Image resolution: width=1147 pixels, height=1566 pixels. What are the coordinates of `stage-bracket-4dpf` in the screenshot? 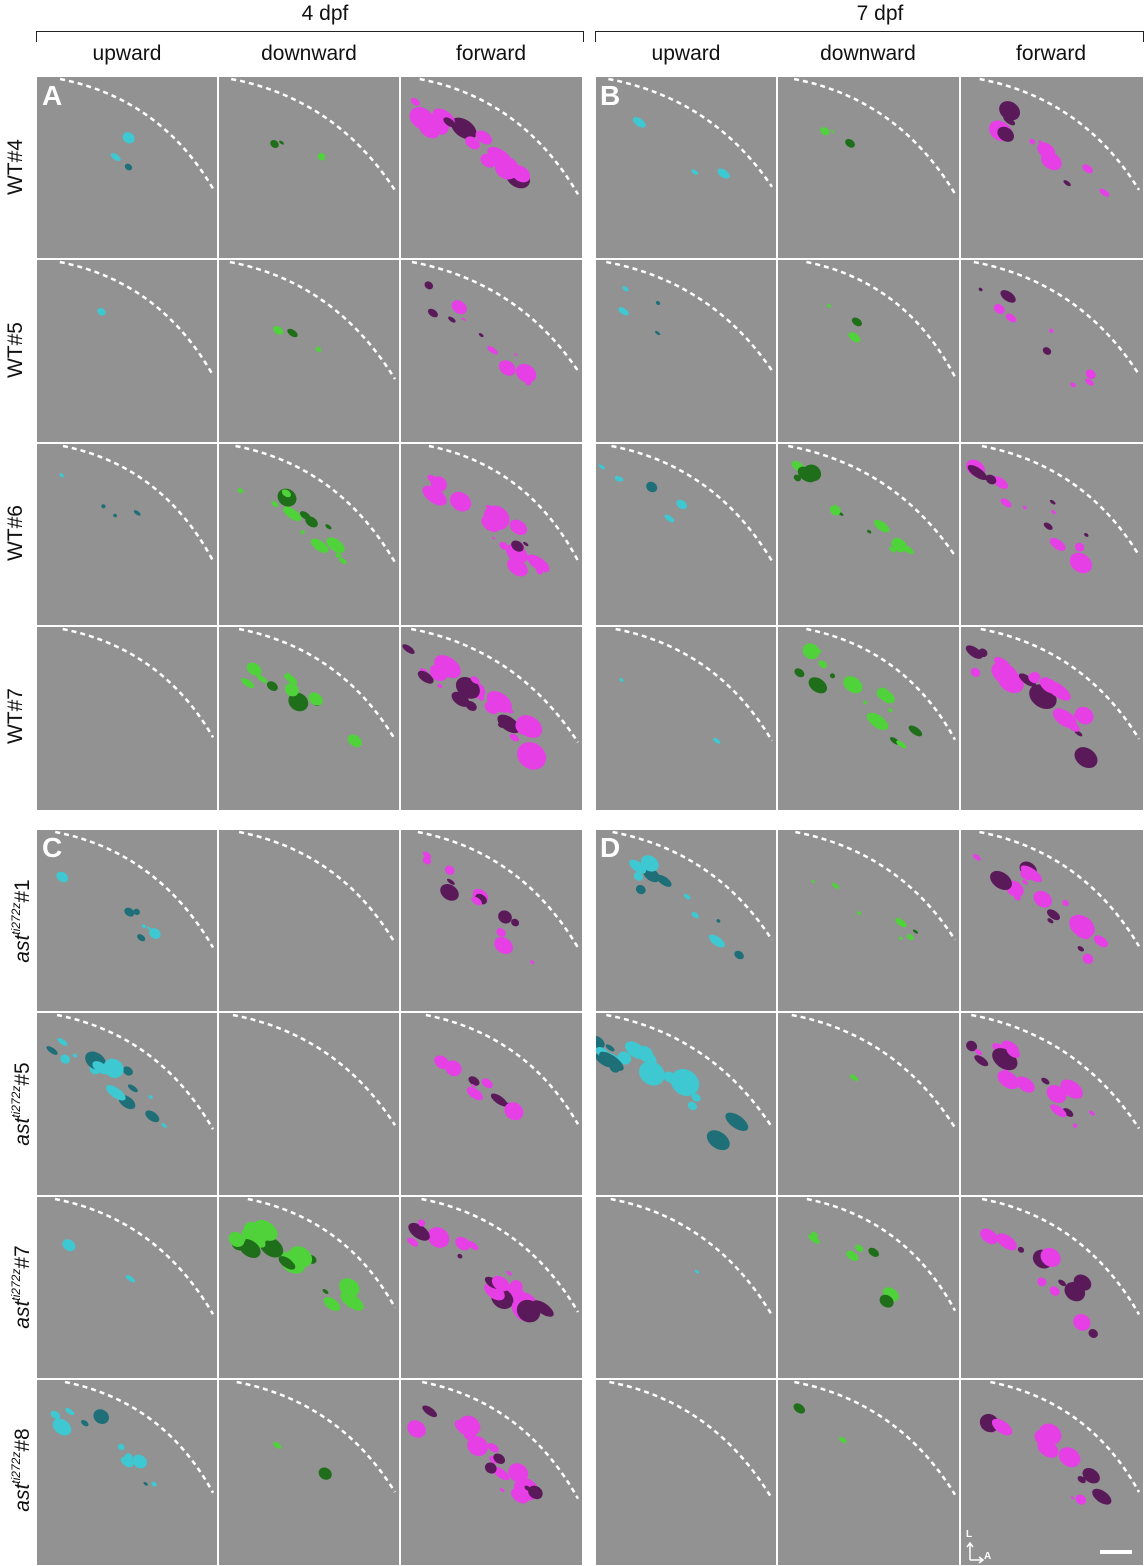 It's located at (310, 36).